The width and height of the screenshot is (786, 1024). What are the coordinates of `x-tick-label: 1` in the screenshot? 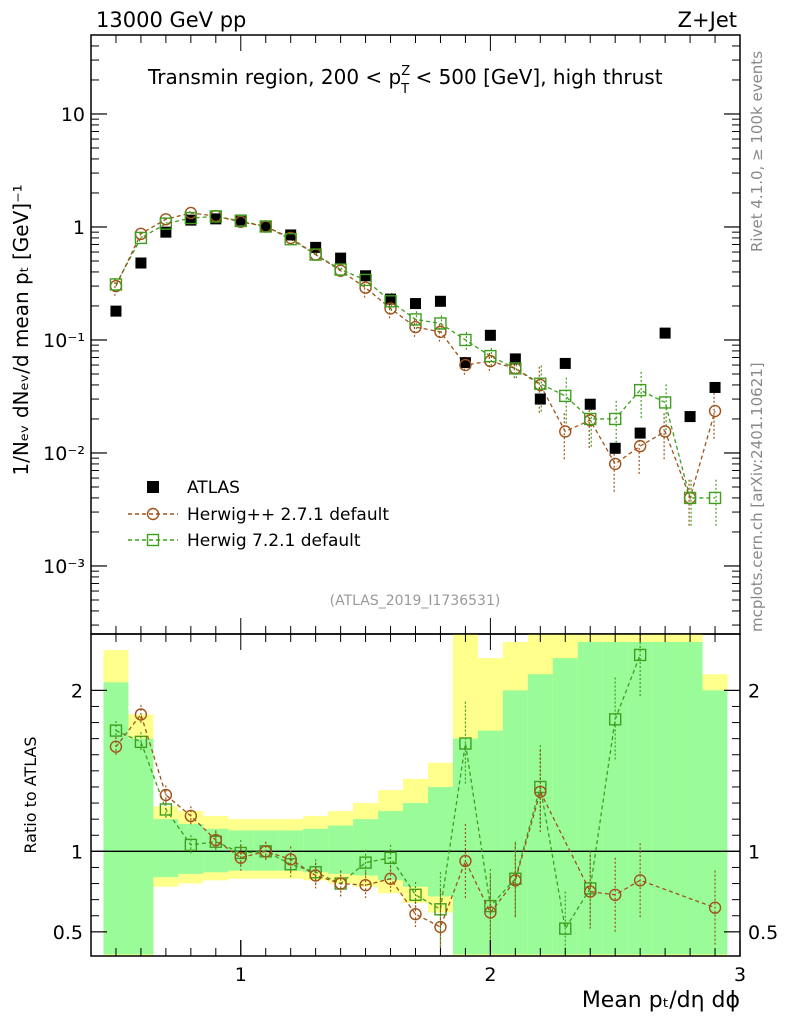 It's located at (241, 975).